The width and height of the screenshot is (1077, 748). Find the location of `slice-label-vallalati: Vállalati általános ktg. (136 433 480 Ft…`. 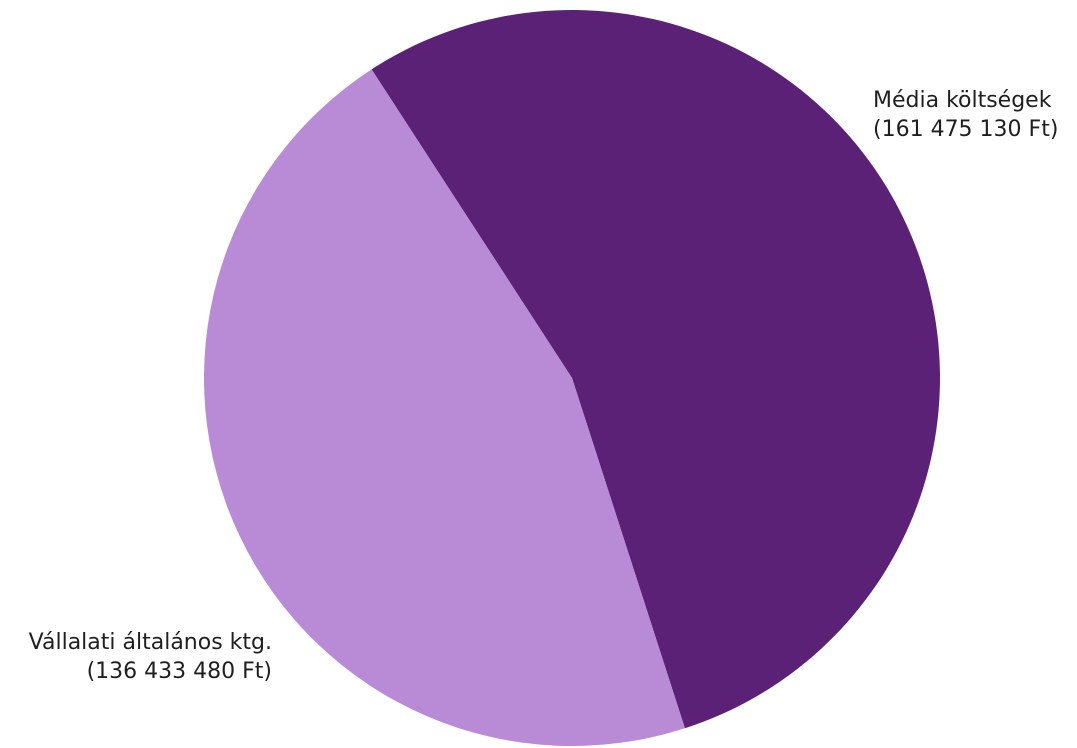

slice-label-vallalati: Vállalati általános ktg. (136 433 480 Ft… is located at coordinates (150, 657).